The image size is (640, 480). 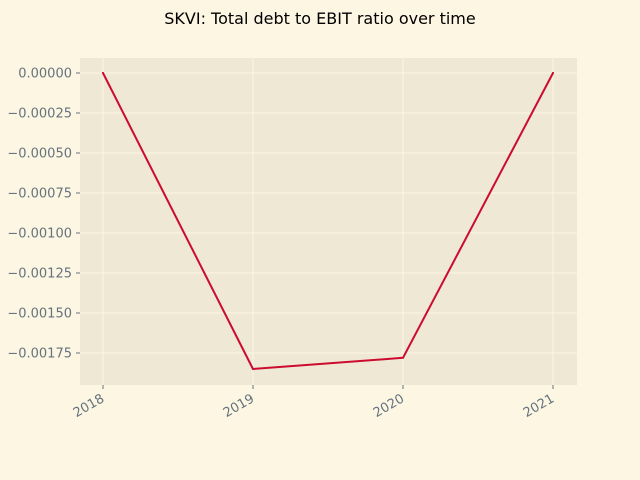 What do you see at coordinates (39, 354) in the screenshot?
I see `y-tick-label: −0.00175` at bounding box center [39, 354].